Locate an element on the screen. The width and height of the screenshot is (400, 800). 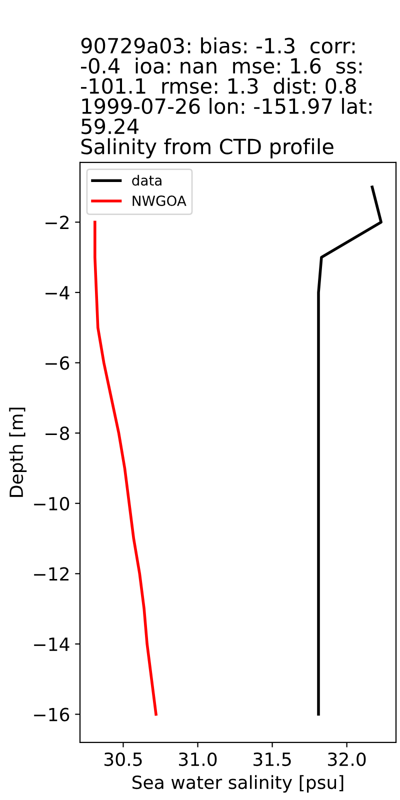
x-tick-label: 30.5 is located at coordinates (123, 759).